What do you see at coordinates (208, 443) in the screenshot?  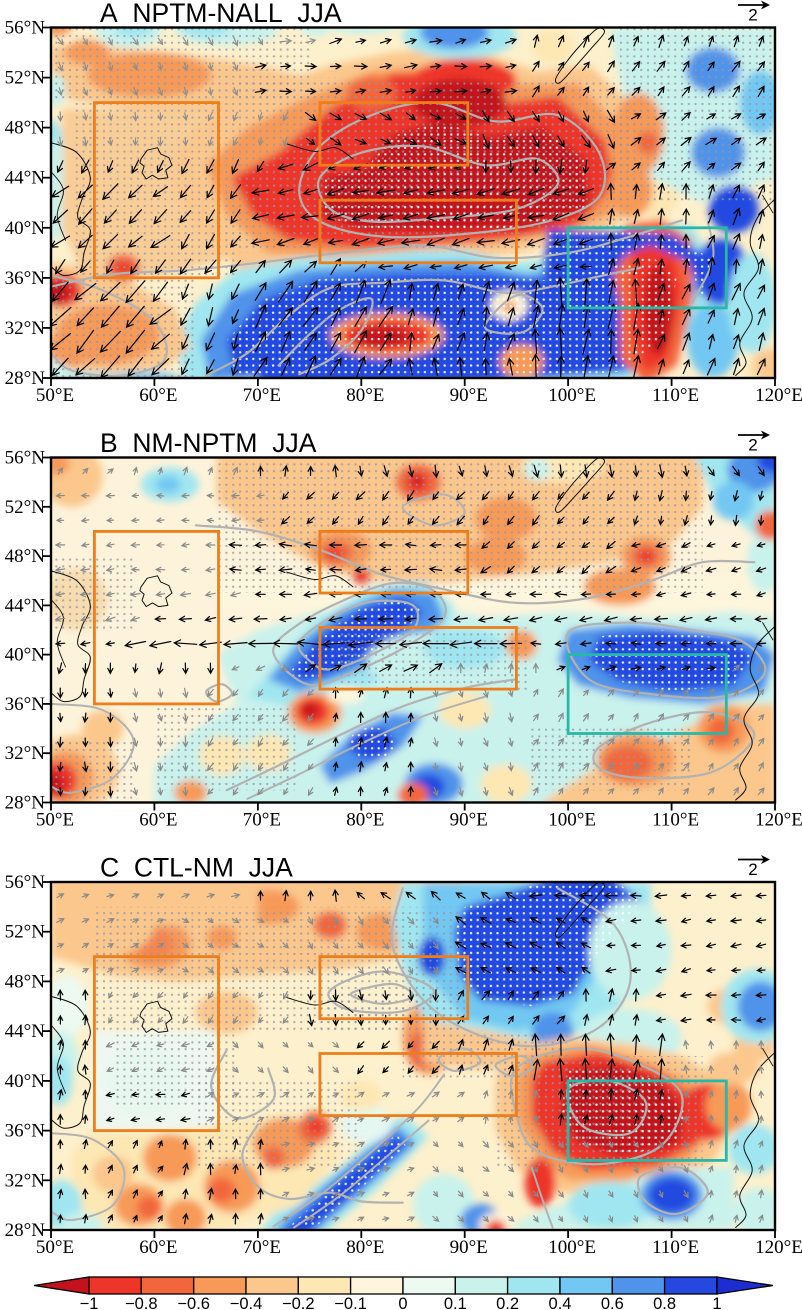 I see `svg-text: B NM-NPTM JJA` at bounding box center [208, 443].